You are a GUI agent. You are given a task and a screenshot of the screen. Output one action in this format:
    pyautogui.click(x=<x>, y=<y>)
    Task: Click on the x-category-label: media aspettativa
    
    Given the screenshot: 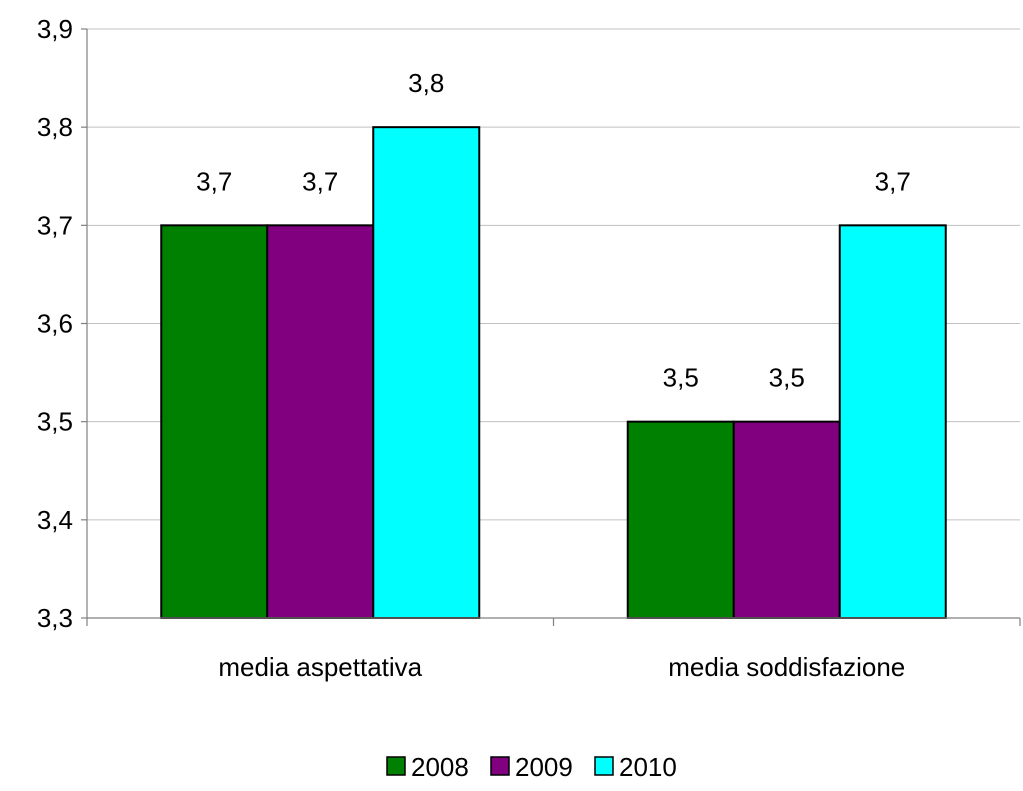 What is the action you would take?
    pyautogui.click(x=320, y=667)
    